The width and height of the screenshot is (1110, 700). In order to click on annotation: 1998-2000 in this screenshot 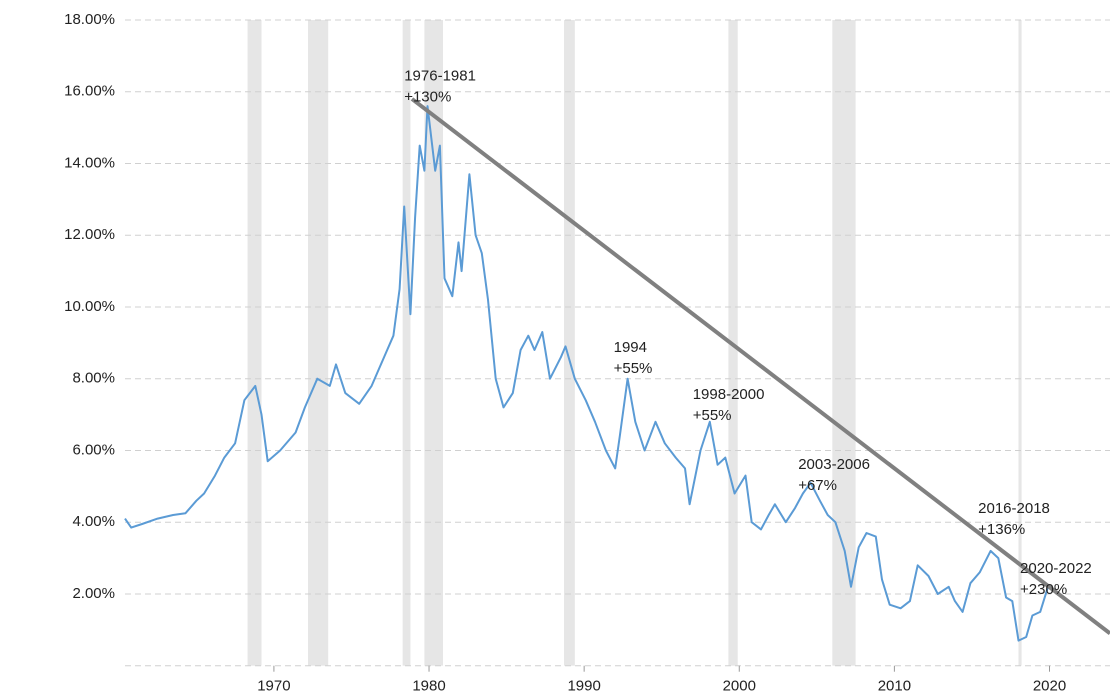, I will do `click(729, 394)`.